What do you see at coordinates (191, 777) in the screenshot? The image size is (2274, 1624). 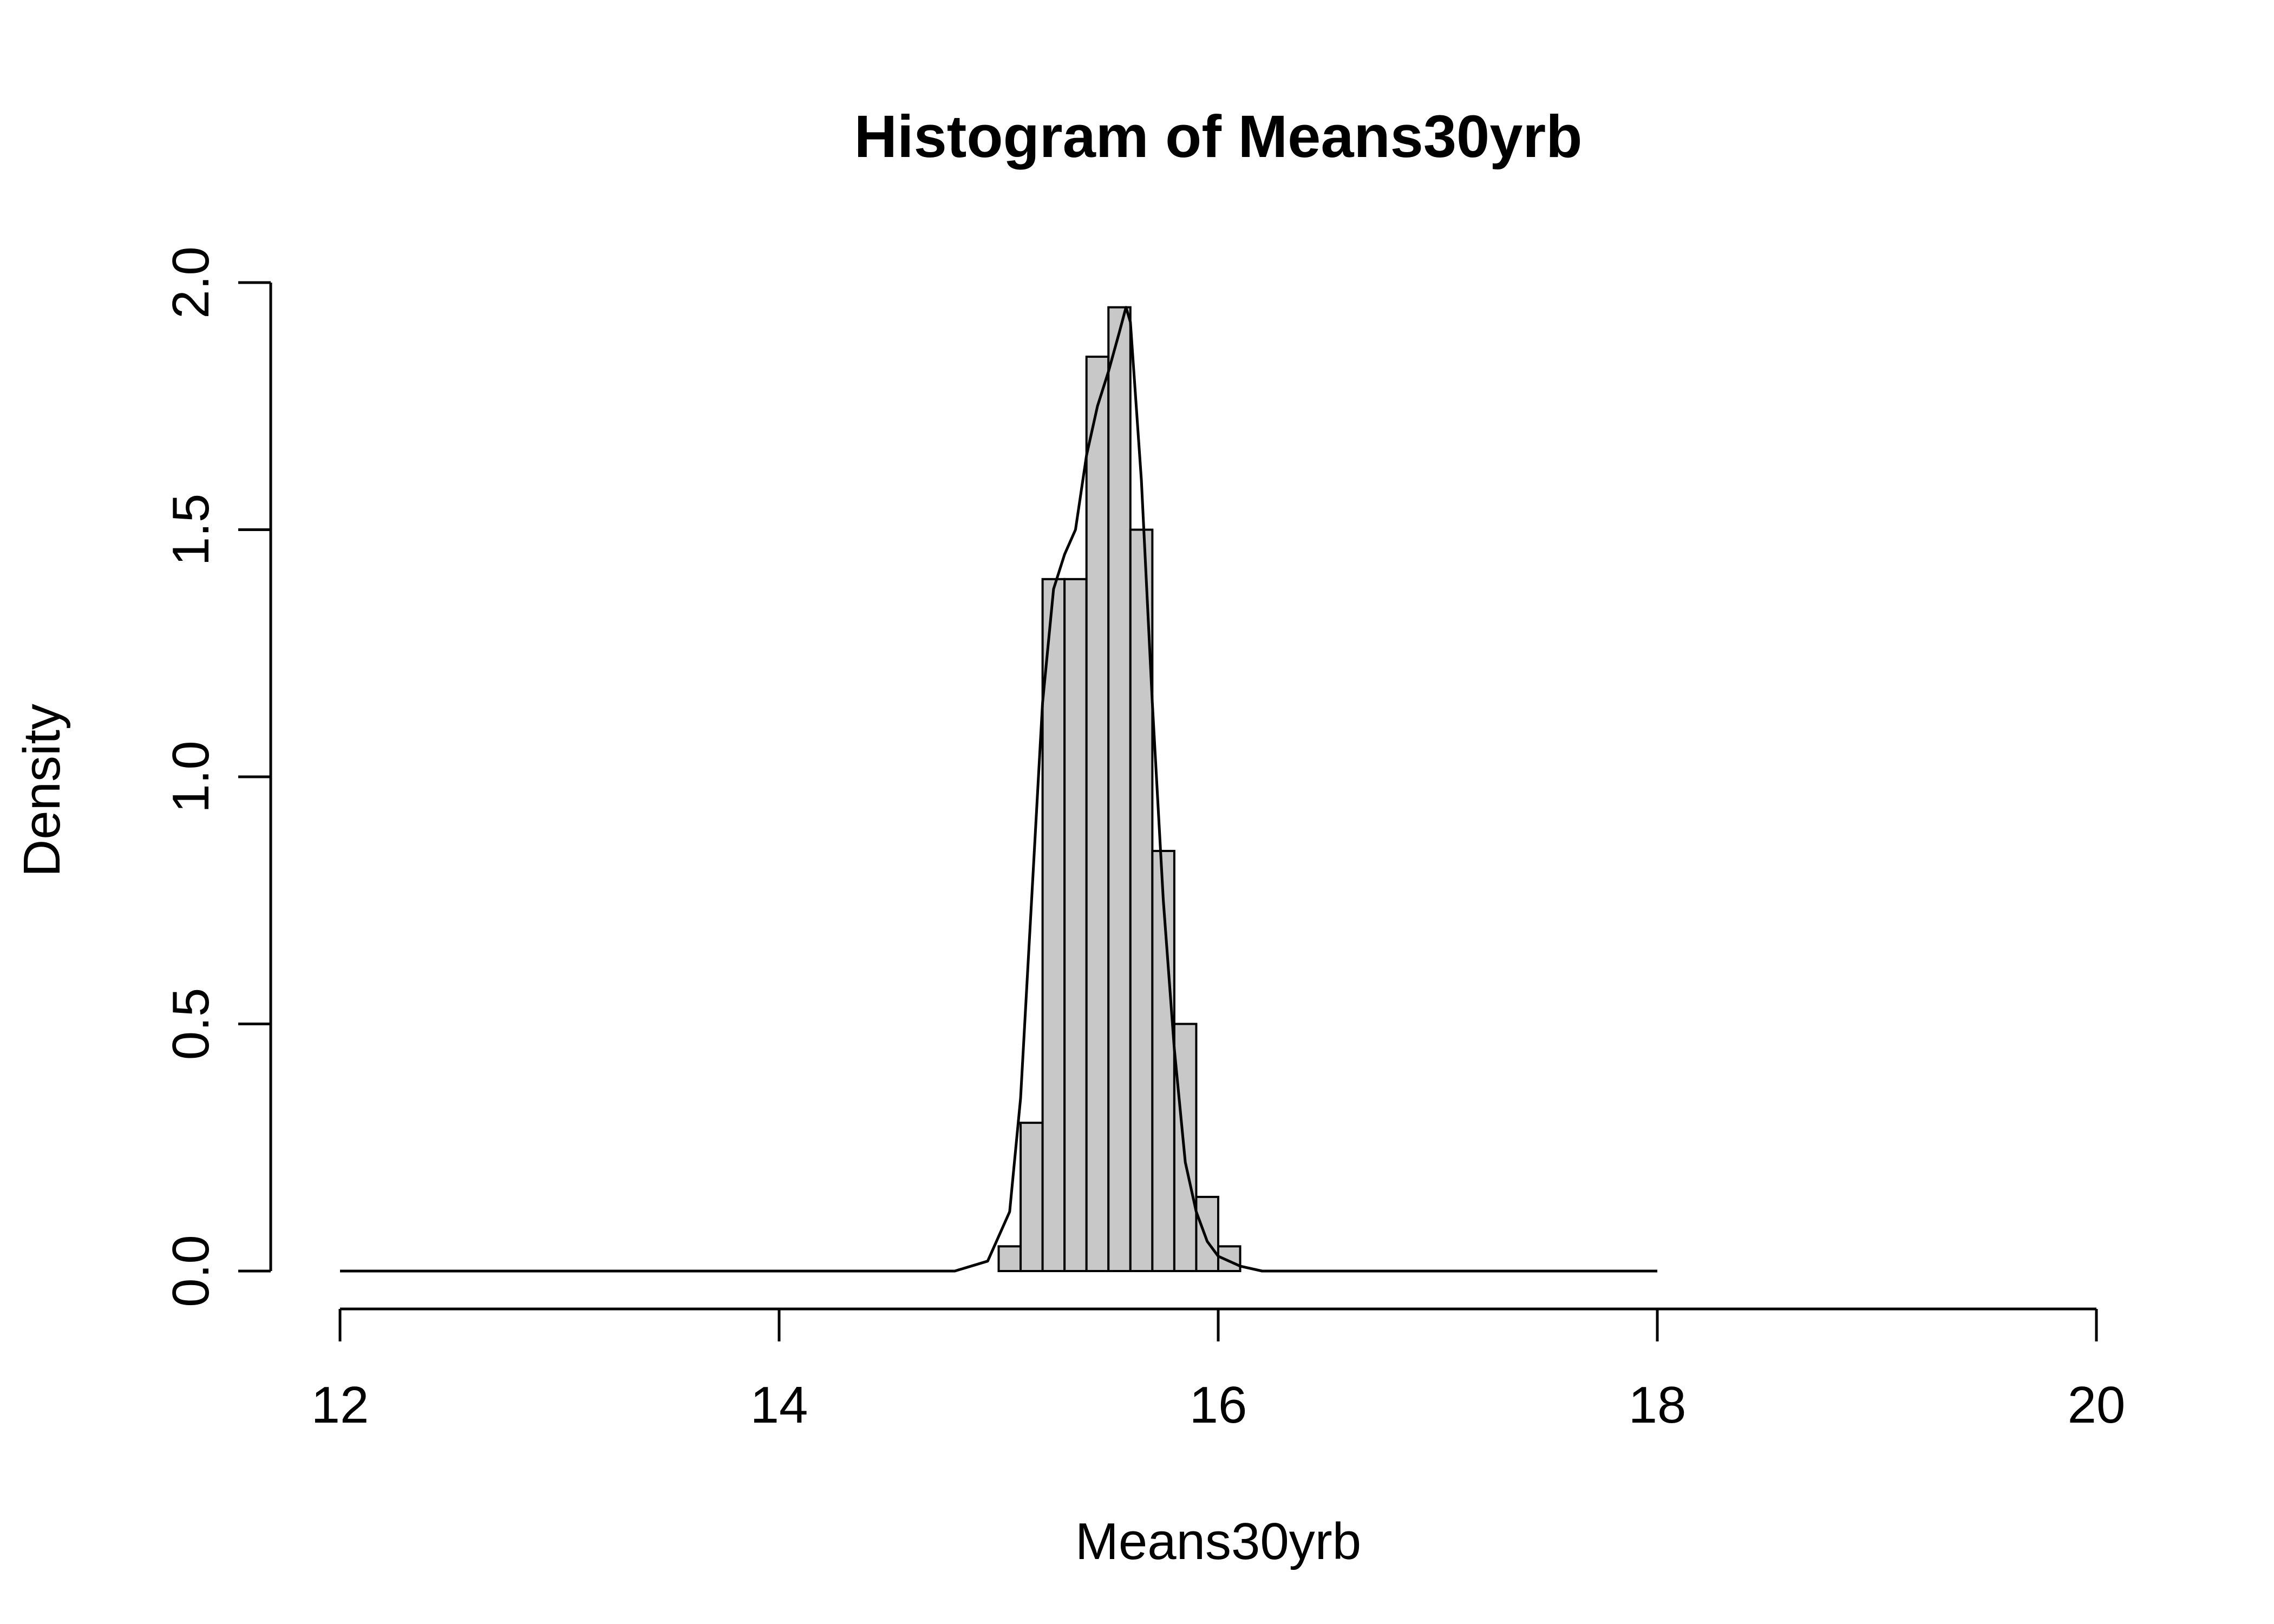 I see `y-tick-label: 1.0` at bounding box center [191, 777].